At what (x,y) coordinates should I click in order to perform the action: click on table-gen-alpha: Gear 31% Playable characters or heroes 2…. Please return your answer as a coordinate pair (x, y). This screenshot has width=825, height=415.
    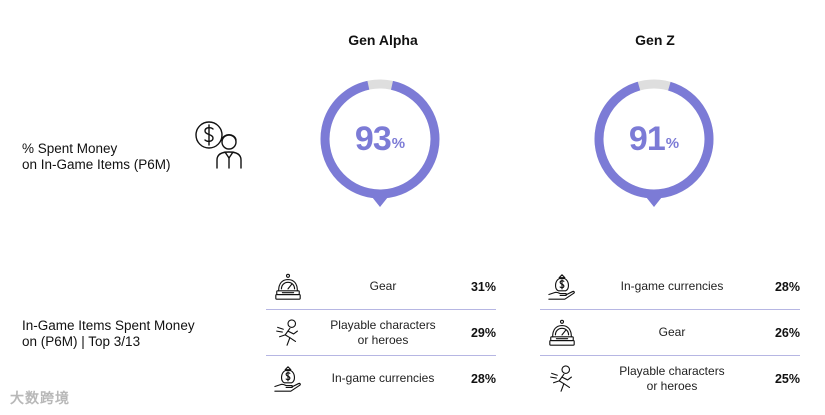
    Looking at the image, I should click on (381, 332).